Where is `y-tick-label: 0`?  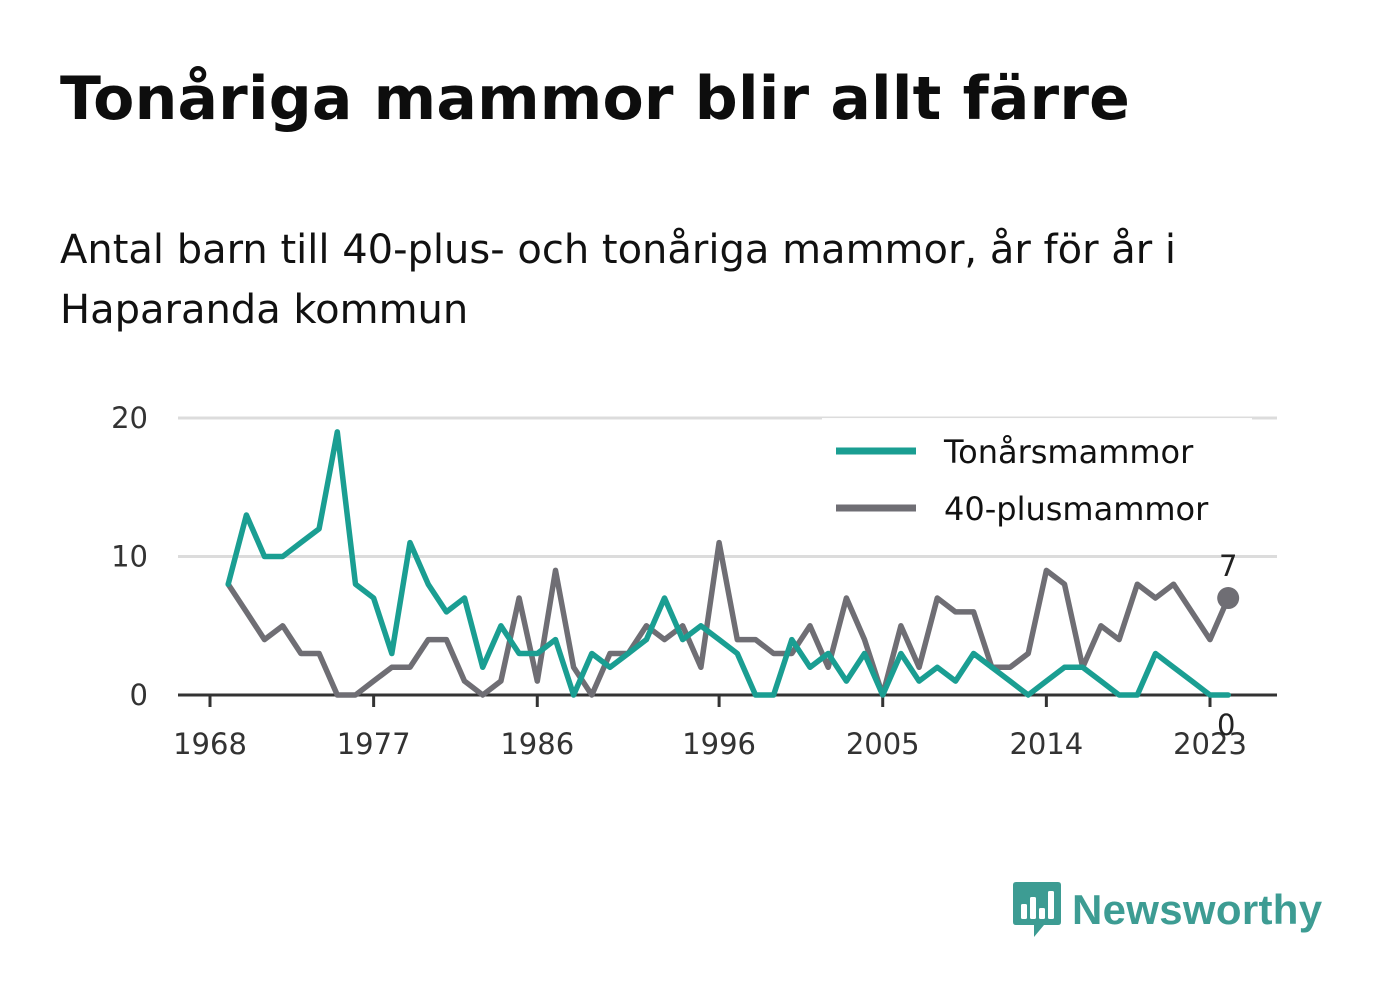
y-tick-label: 0 is located at coordinates (139, 695).